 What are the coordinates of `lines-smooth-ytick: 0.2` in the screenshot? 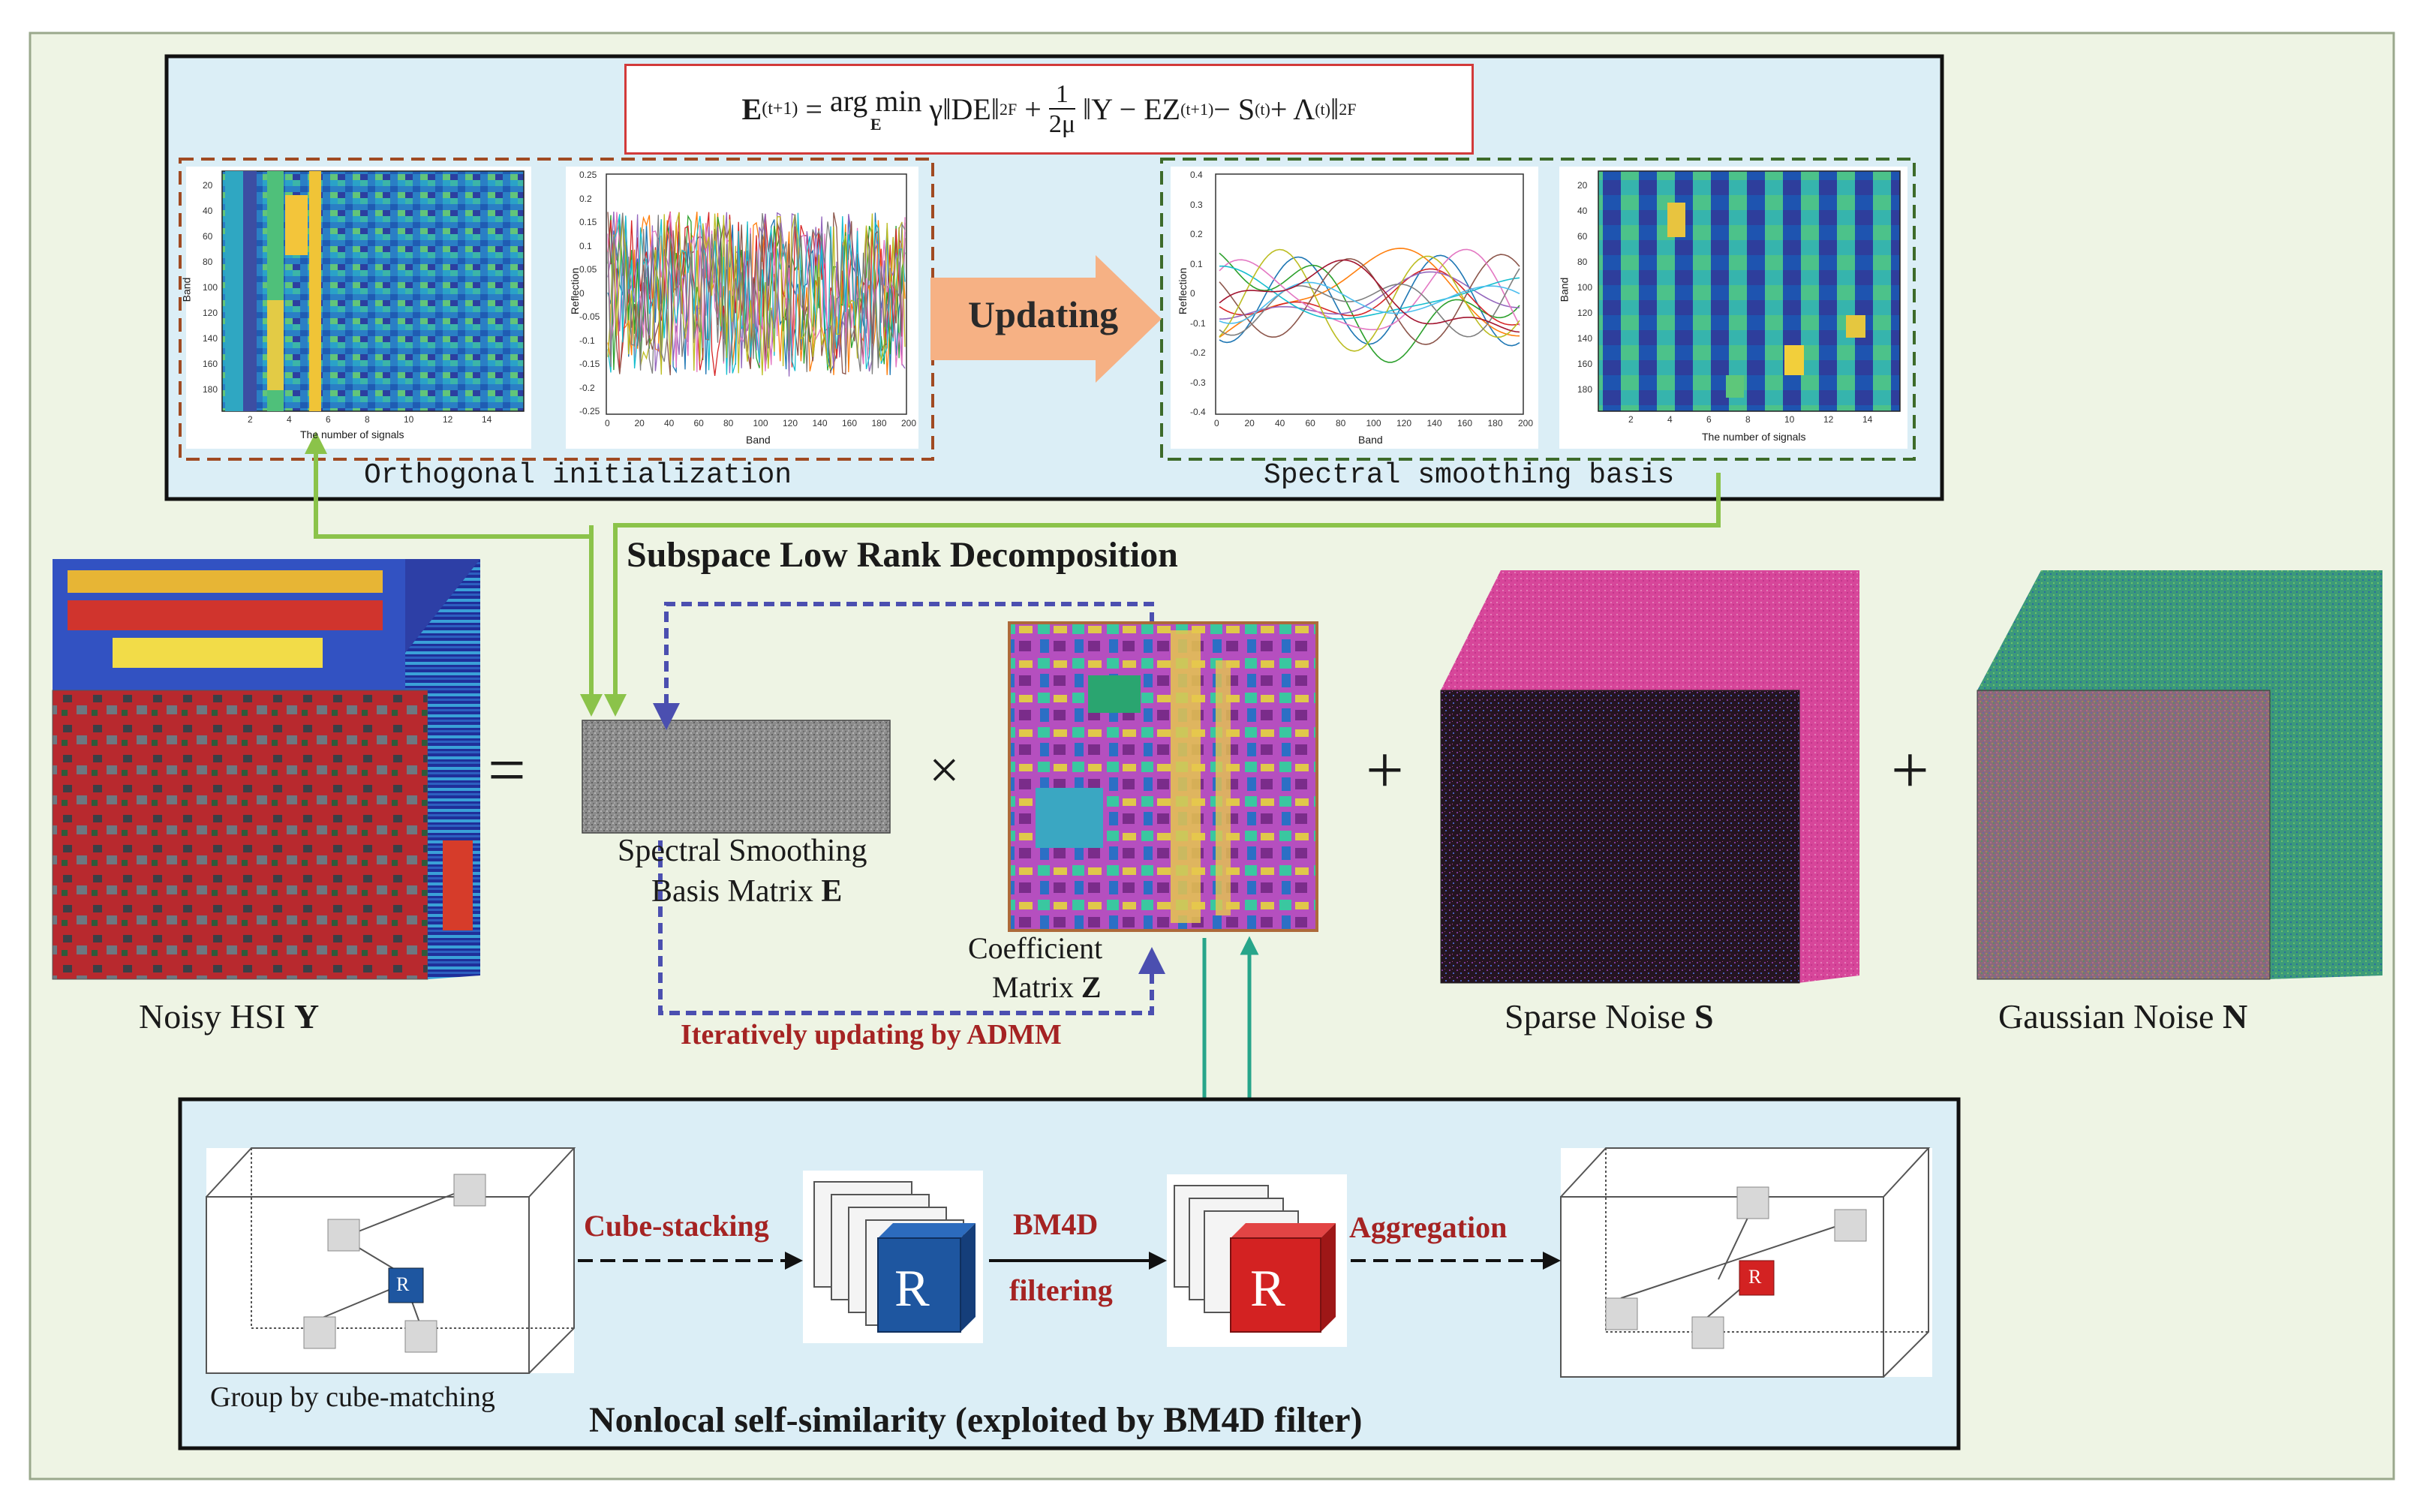 It's located at (1196, 234).